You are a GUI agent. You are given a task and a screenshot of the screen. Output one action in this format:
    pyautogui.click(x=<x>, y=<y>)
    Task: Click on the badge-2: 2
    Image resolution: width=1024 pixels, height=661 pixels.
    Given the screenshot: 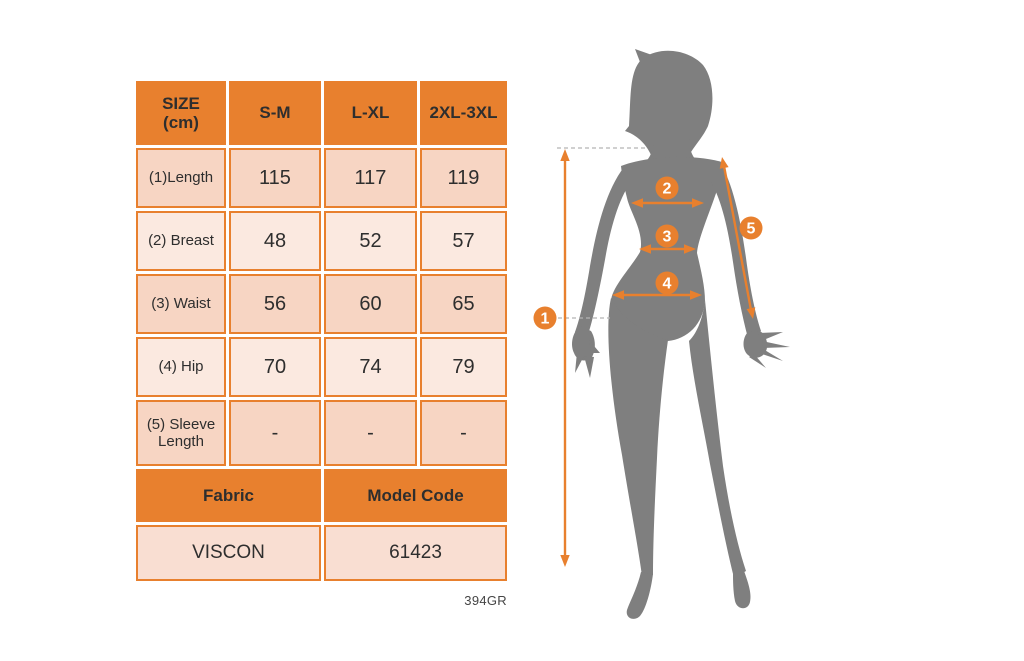 What is the action you would take?
    pyautogui.click(x=667, y=188)
    